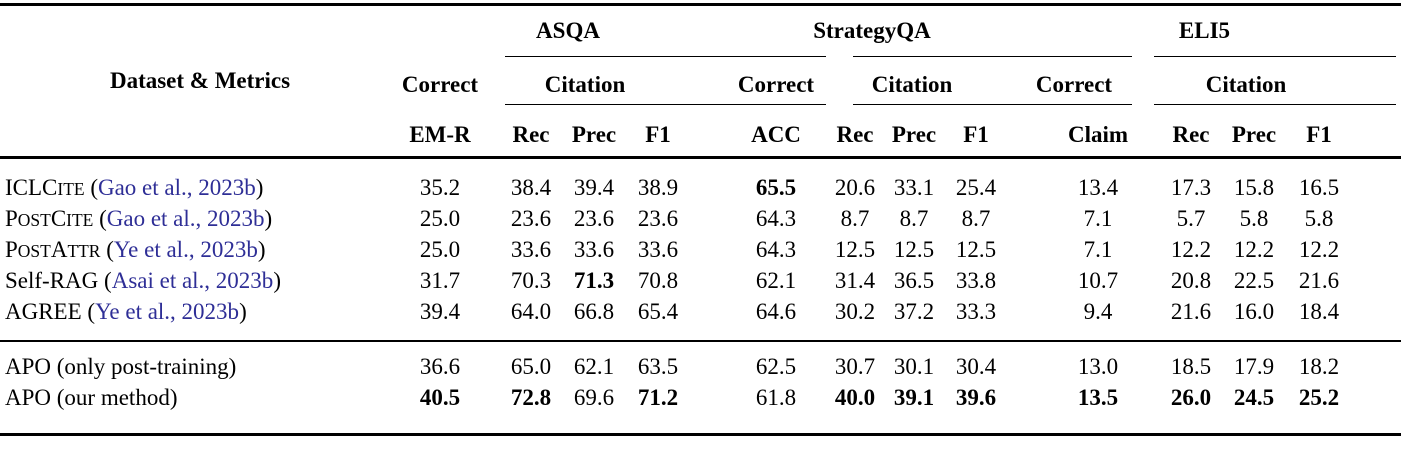 Image resolution: width=1401 pixels, height=450 pixels. I want to click on method-name: OST, so click(34, 250).